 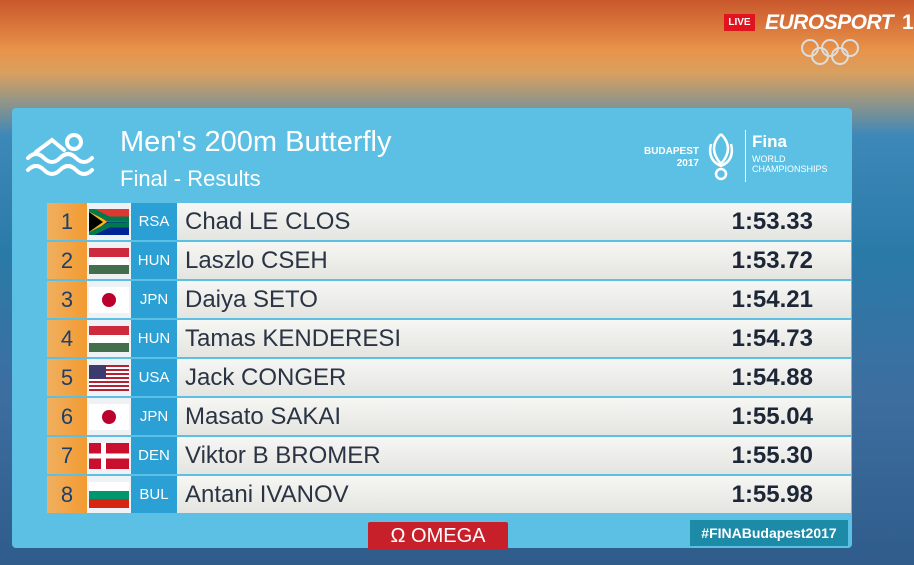 What do you see at coordinates (267, 494) in the screenshot?
I see `athlete-name: Antani IVANOV` at bounding box center [267, 494].